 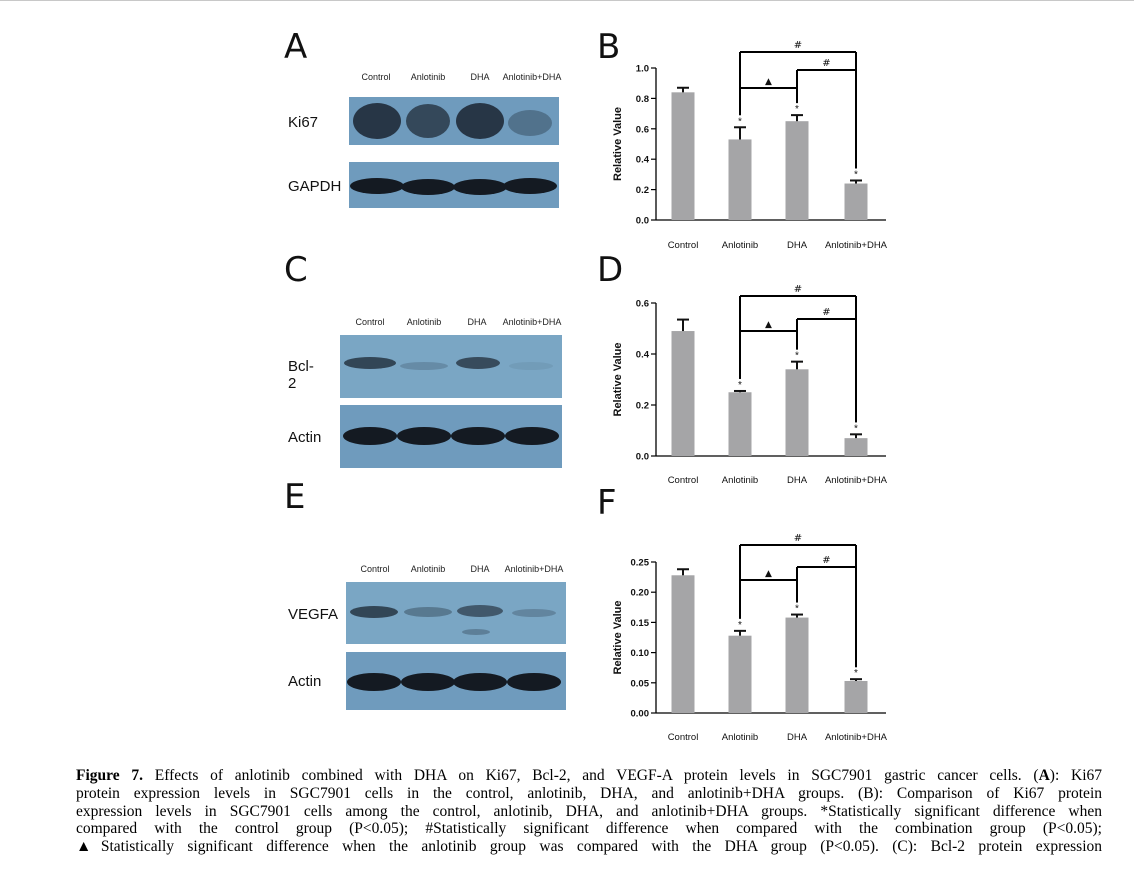 I want to click on y-tick-label: 0.00, so click(x=640, y=714).